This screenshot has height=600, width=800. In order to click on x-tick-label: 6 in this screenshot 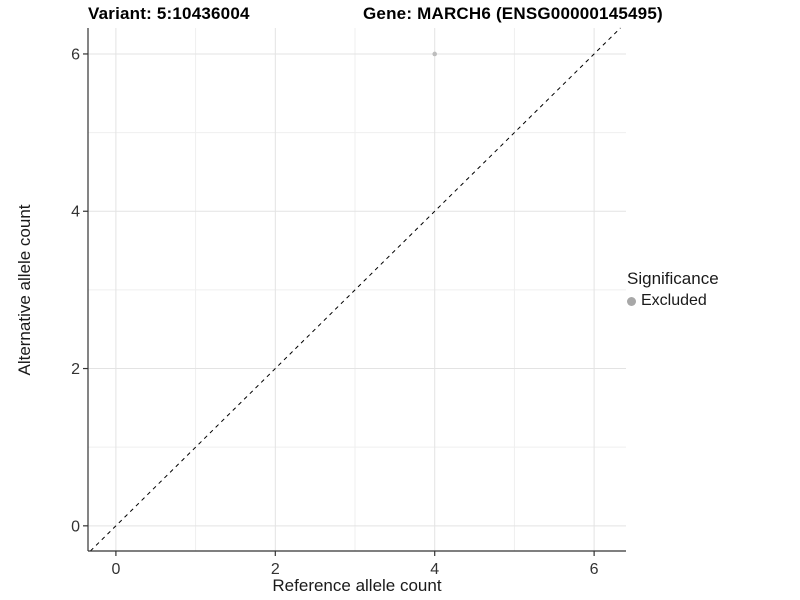, I will do `click(594, 569)`.